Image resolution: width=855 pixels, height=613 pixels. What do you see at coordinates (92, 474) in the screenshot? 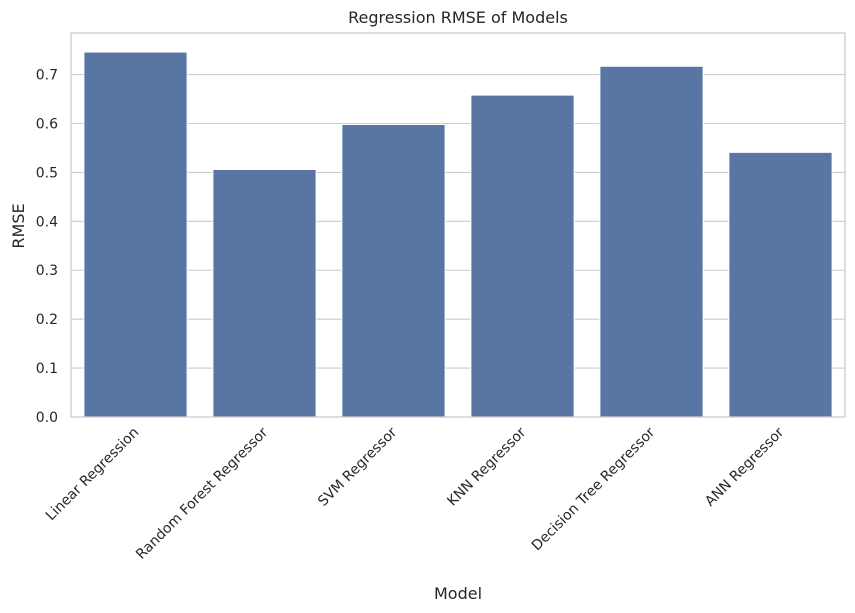
I see `x-tick-label: Linear Regression` at bounding box center [92, 474].